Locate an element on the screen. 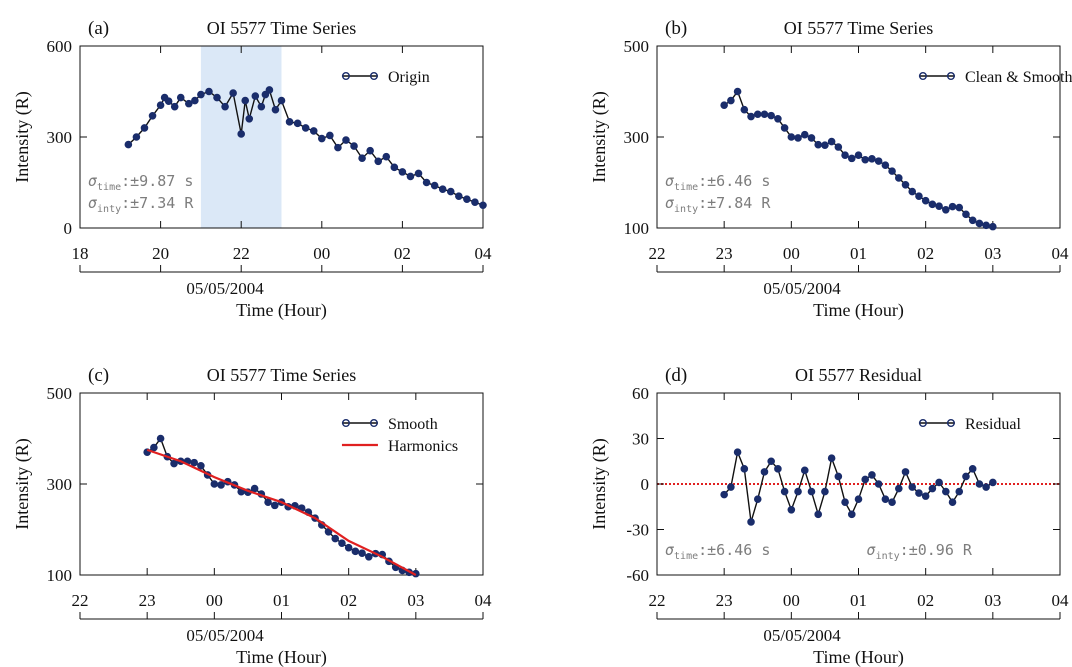 The height and width of the screenshot is (667, 1072). sigma-value: :±6.46 s is located at coordinates (734, 550).